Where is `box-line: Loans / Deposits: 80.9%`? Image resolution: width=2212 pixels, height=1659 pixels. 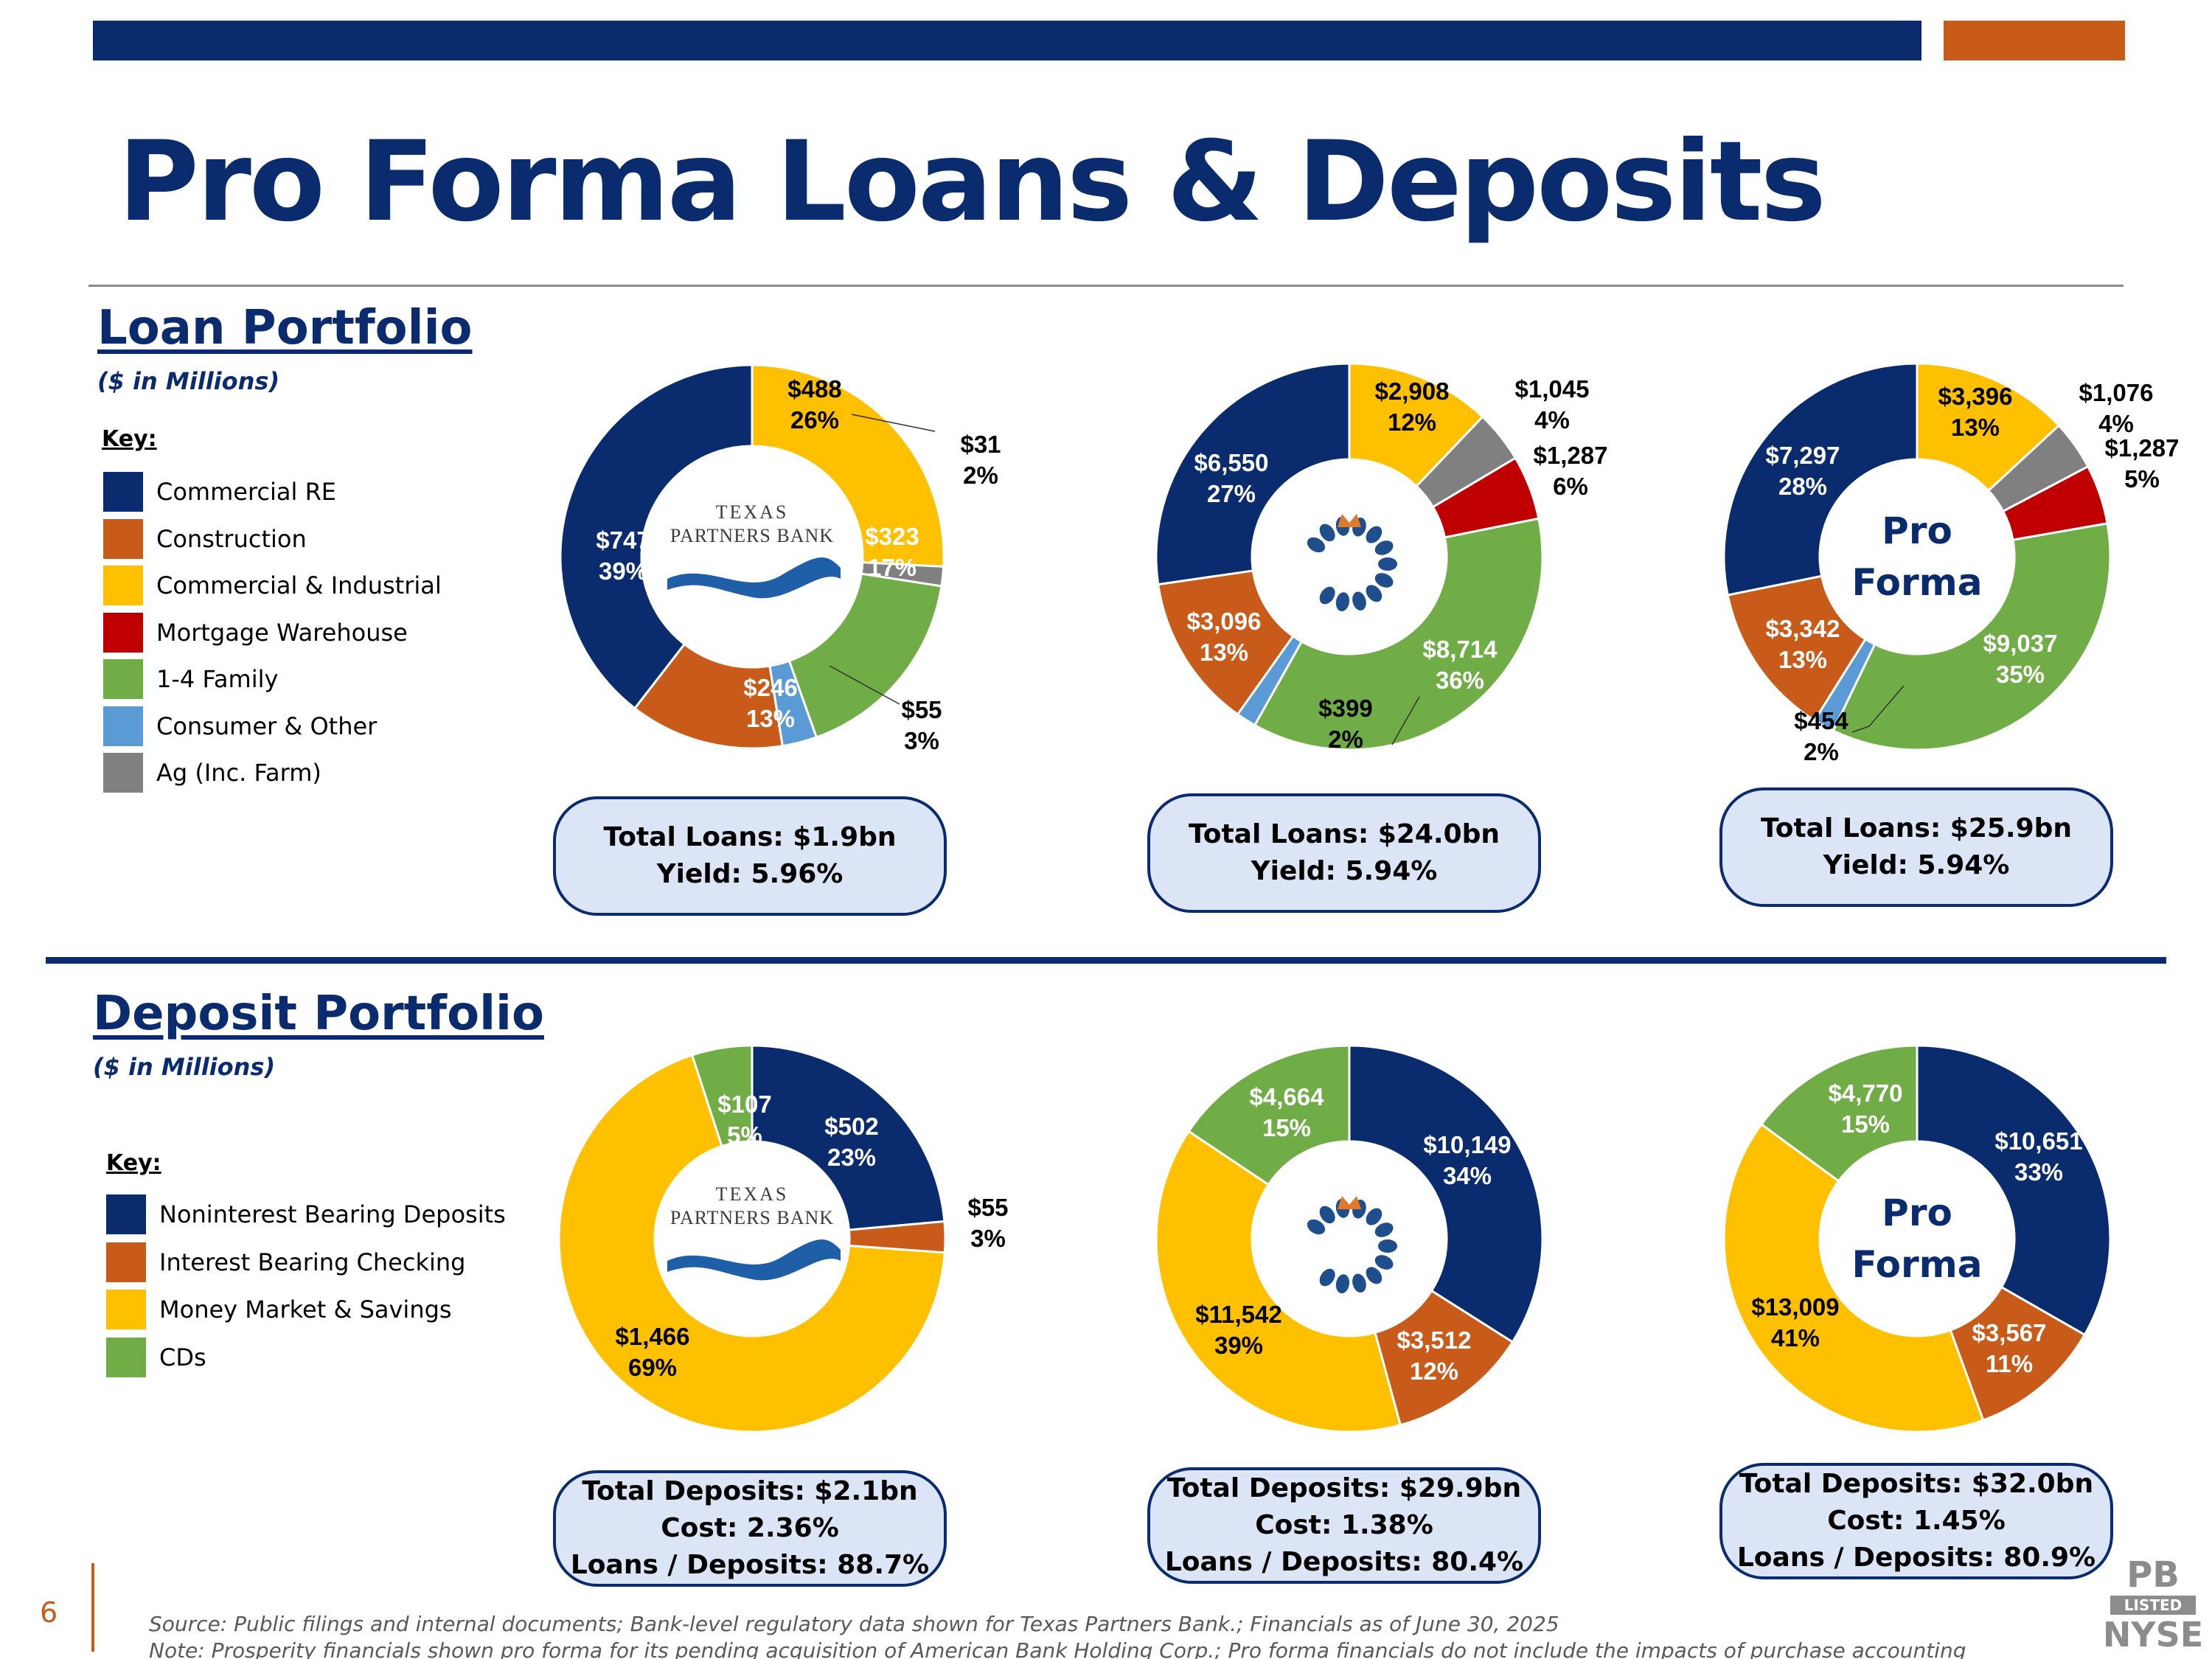
box-line: Loans / Deposits: 80.9% is located at coordinates (1916, 1558).